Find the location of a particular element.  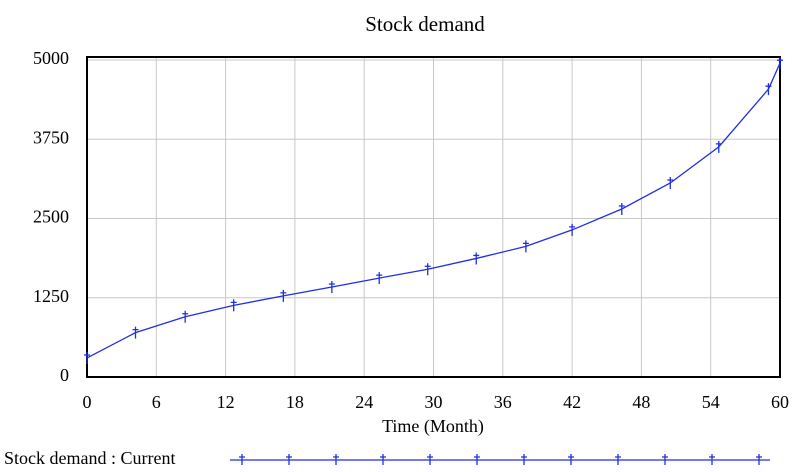

x-tick-label: 42 is located at coordinates (572, 402).